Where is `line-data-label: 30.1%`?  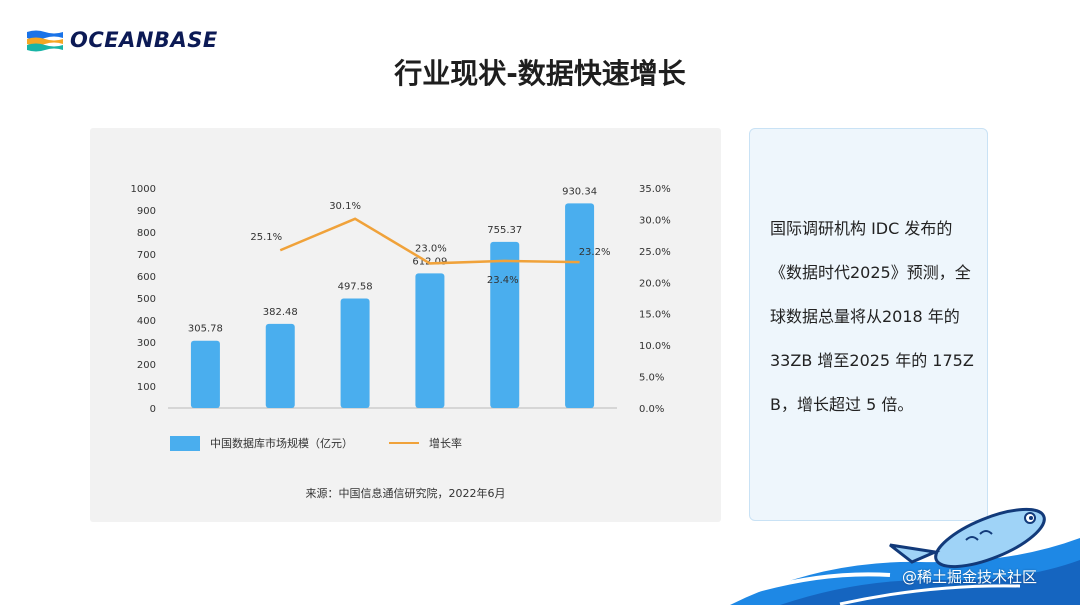 line-data-label: 30.1% is located at coordinates (345, 206).